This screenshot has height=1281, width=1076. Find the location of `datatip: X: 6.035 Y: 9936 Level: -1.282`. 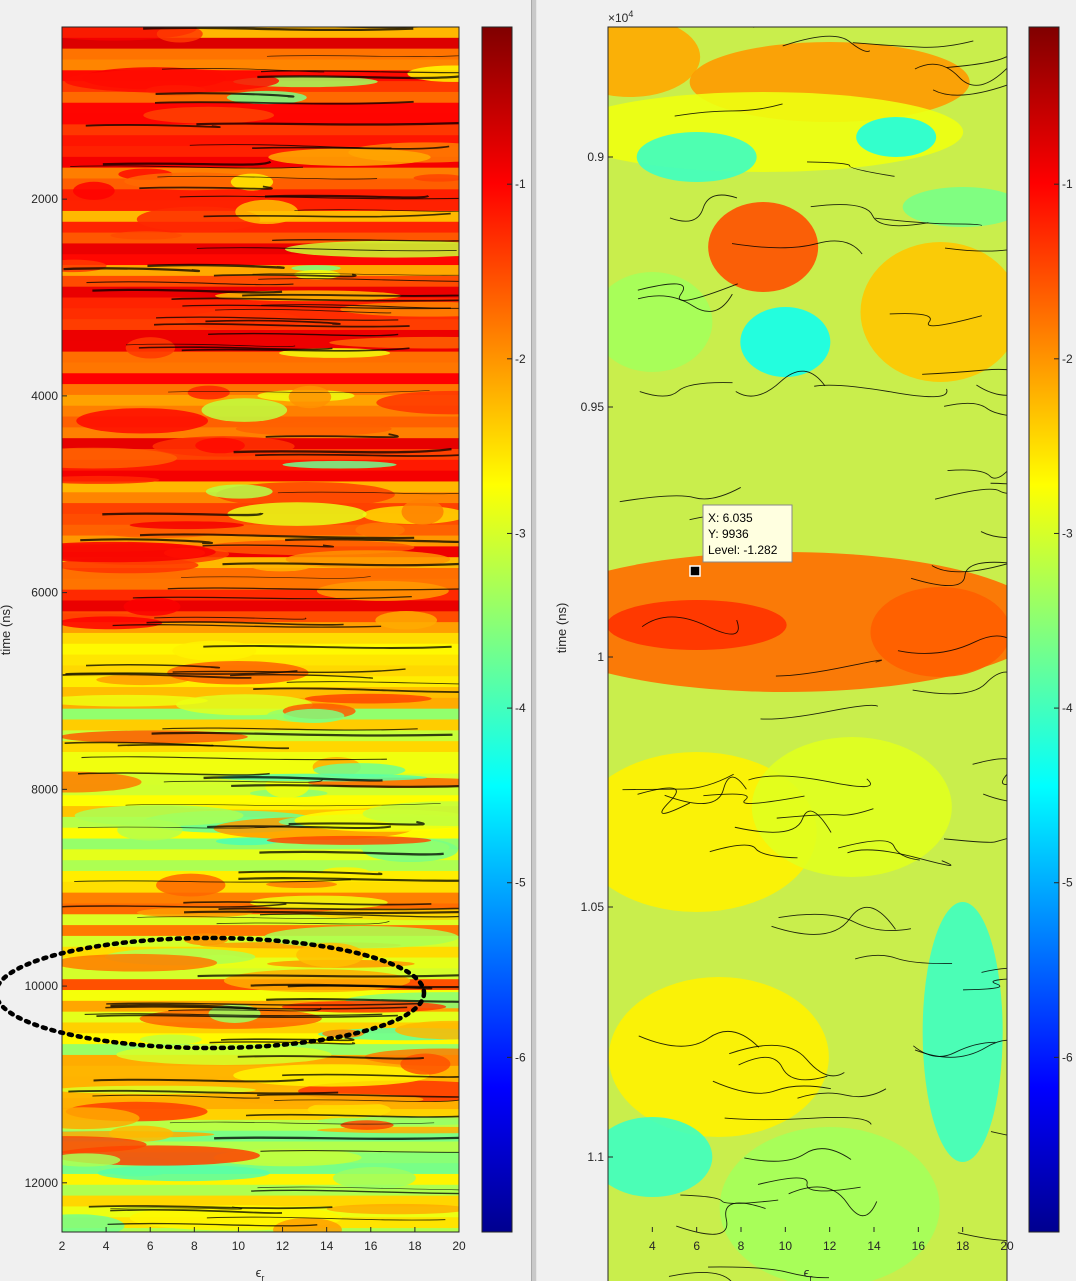

datatip: X: 6.035 Y: 9936 Level: -1.282 is located at coordinates (741, 540).